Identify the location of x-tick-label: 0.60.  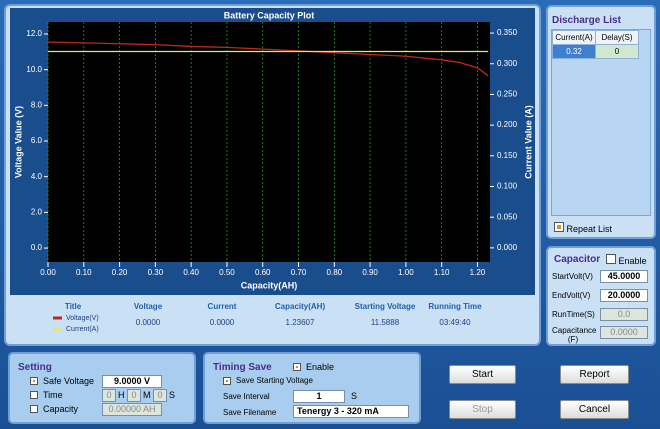
(263, 272).